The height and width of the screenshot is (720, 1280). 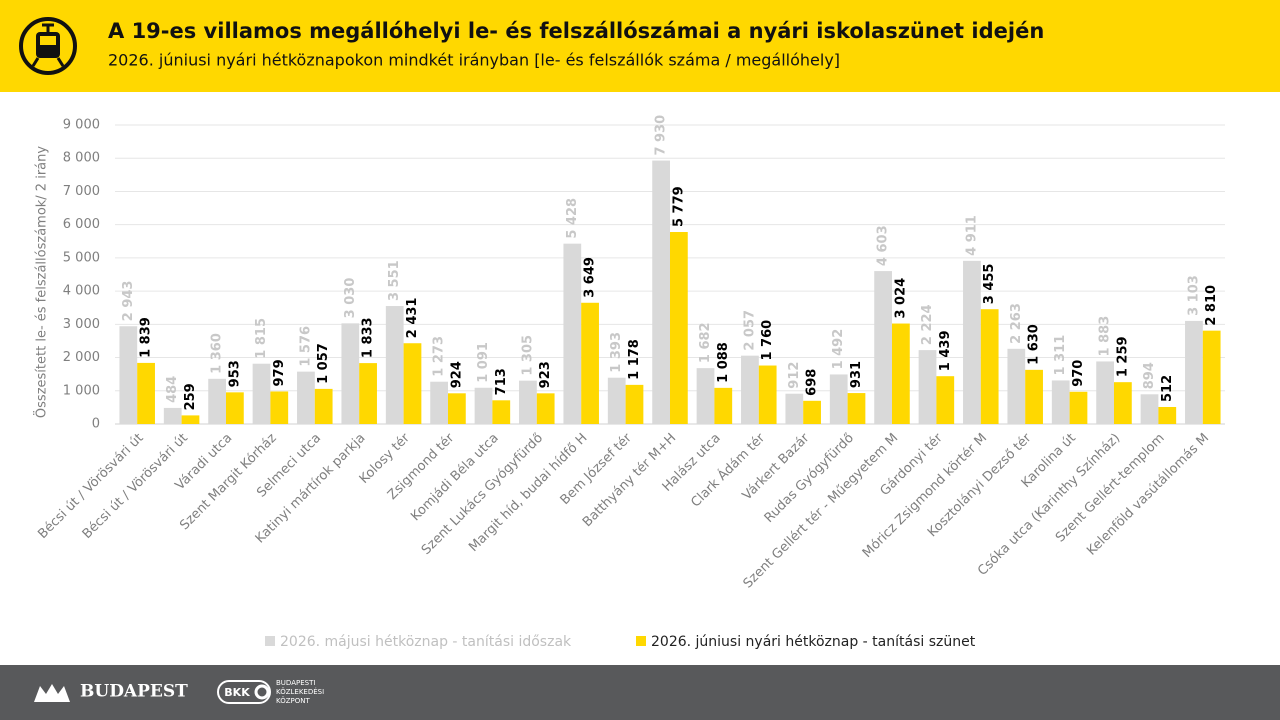 I want to click on value-label: 1 393, so click(x=616, y=352).